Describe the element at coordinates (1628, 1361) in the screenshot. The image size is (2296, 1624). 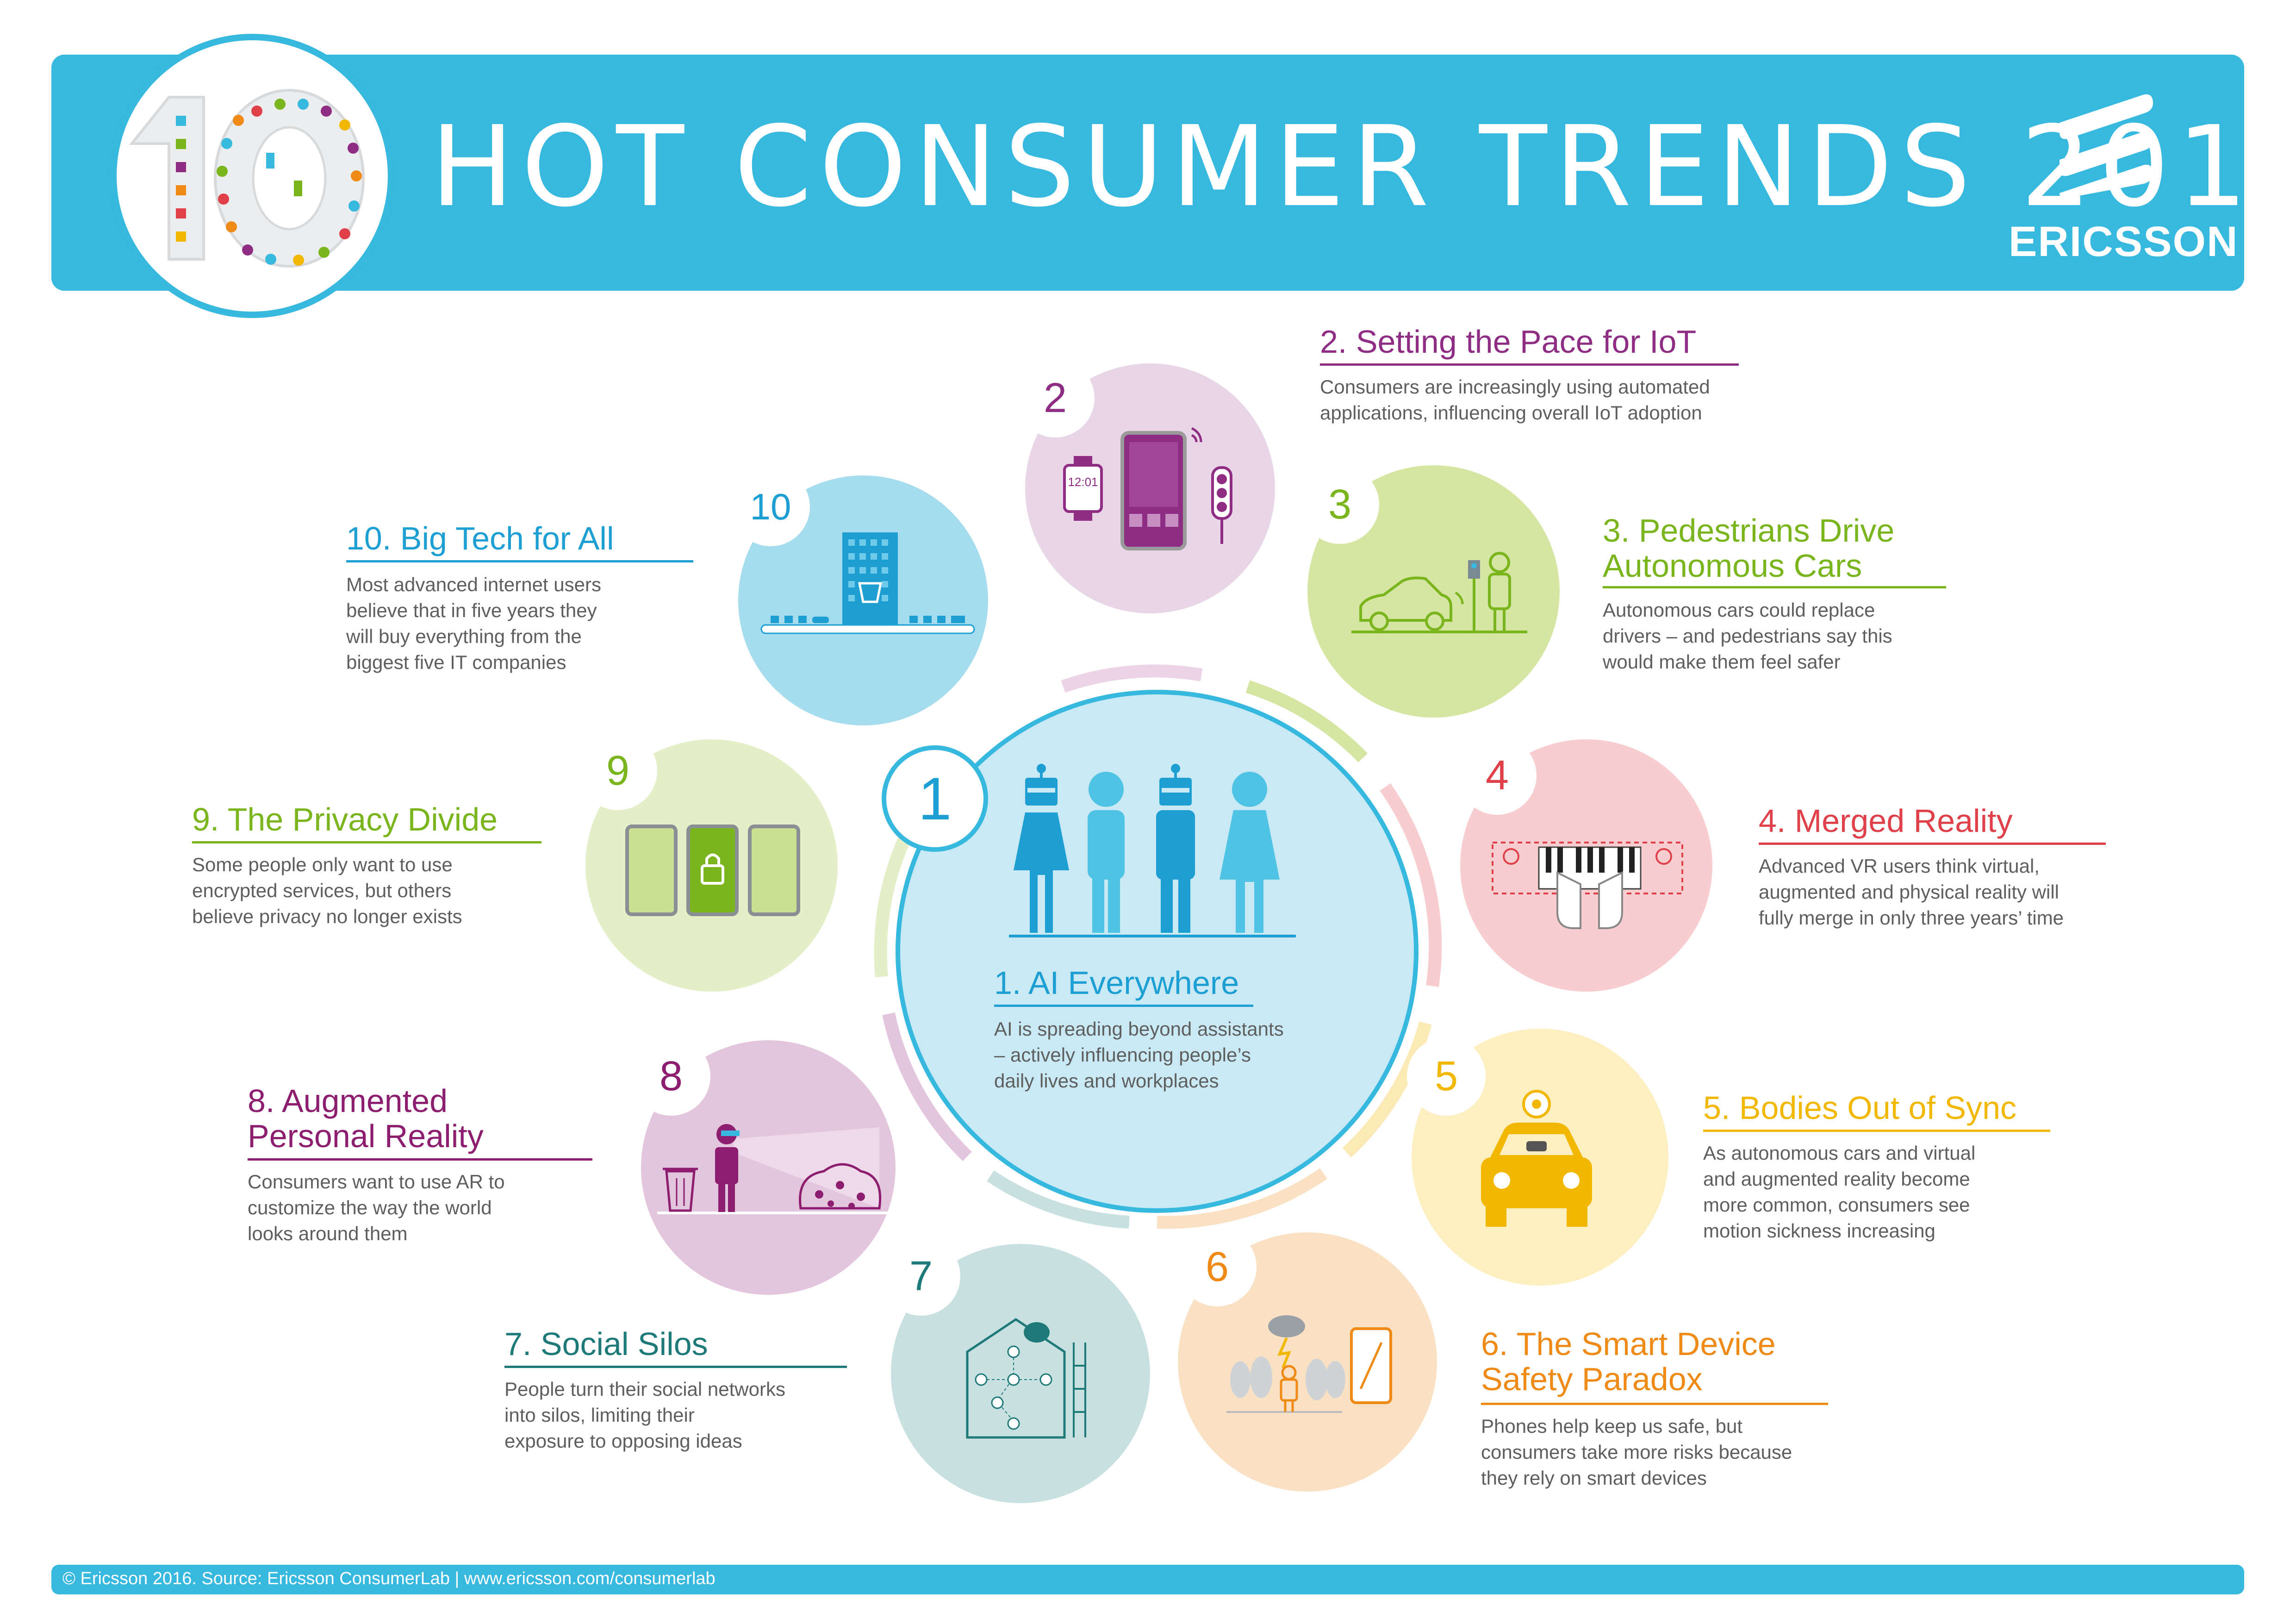
I see `trend-6-title: 6. The Smart Device Safety Paradox` at that location.